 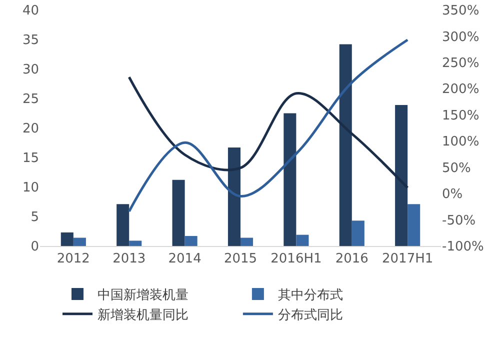 What do you see at coordinates (310, 296) in the screenshot?
I see `legend-label: 其中分布式` at bounding box center [310, 296].